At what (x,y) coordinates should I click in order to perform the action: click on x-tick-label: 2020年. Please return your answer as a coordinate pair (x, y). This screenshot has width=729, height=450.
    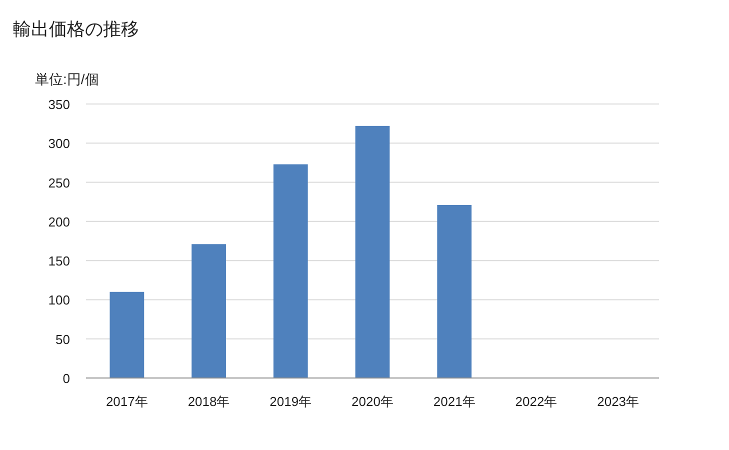
    Looking at the image, I should click on (373, 401).